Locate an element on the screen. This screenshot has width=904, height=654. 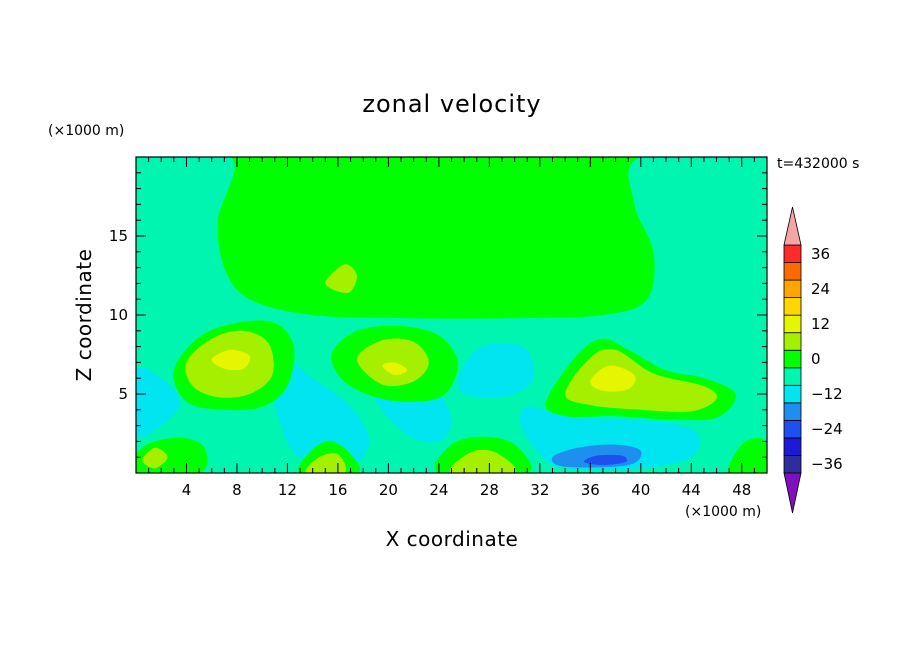
y-tick-label: 15 is located at coordinates (118, 236).